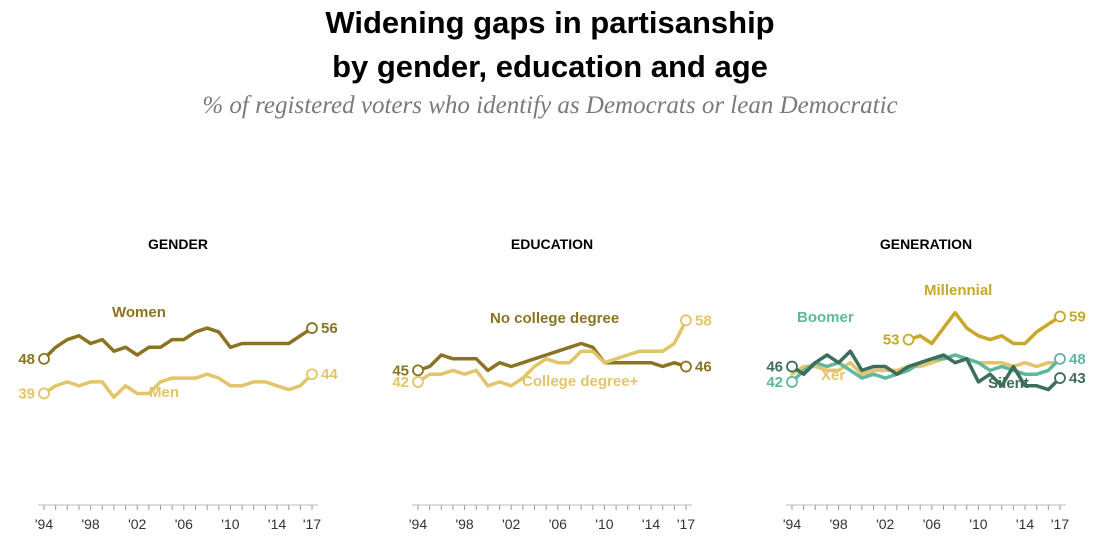 Image resolution: width=1100 pixels, height=552 pixels. What do you see at coordinates (552, 244) in the screenshot?
I see `panel-title-education: EDUCATION` at bounding box center [552, 244].